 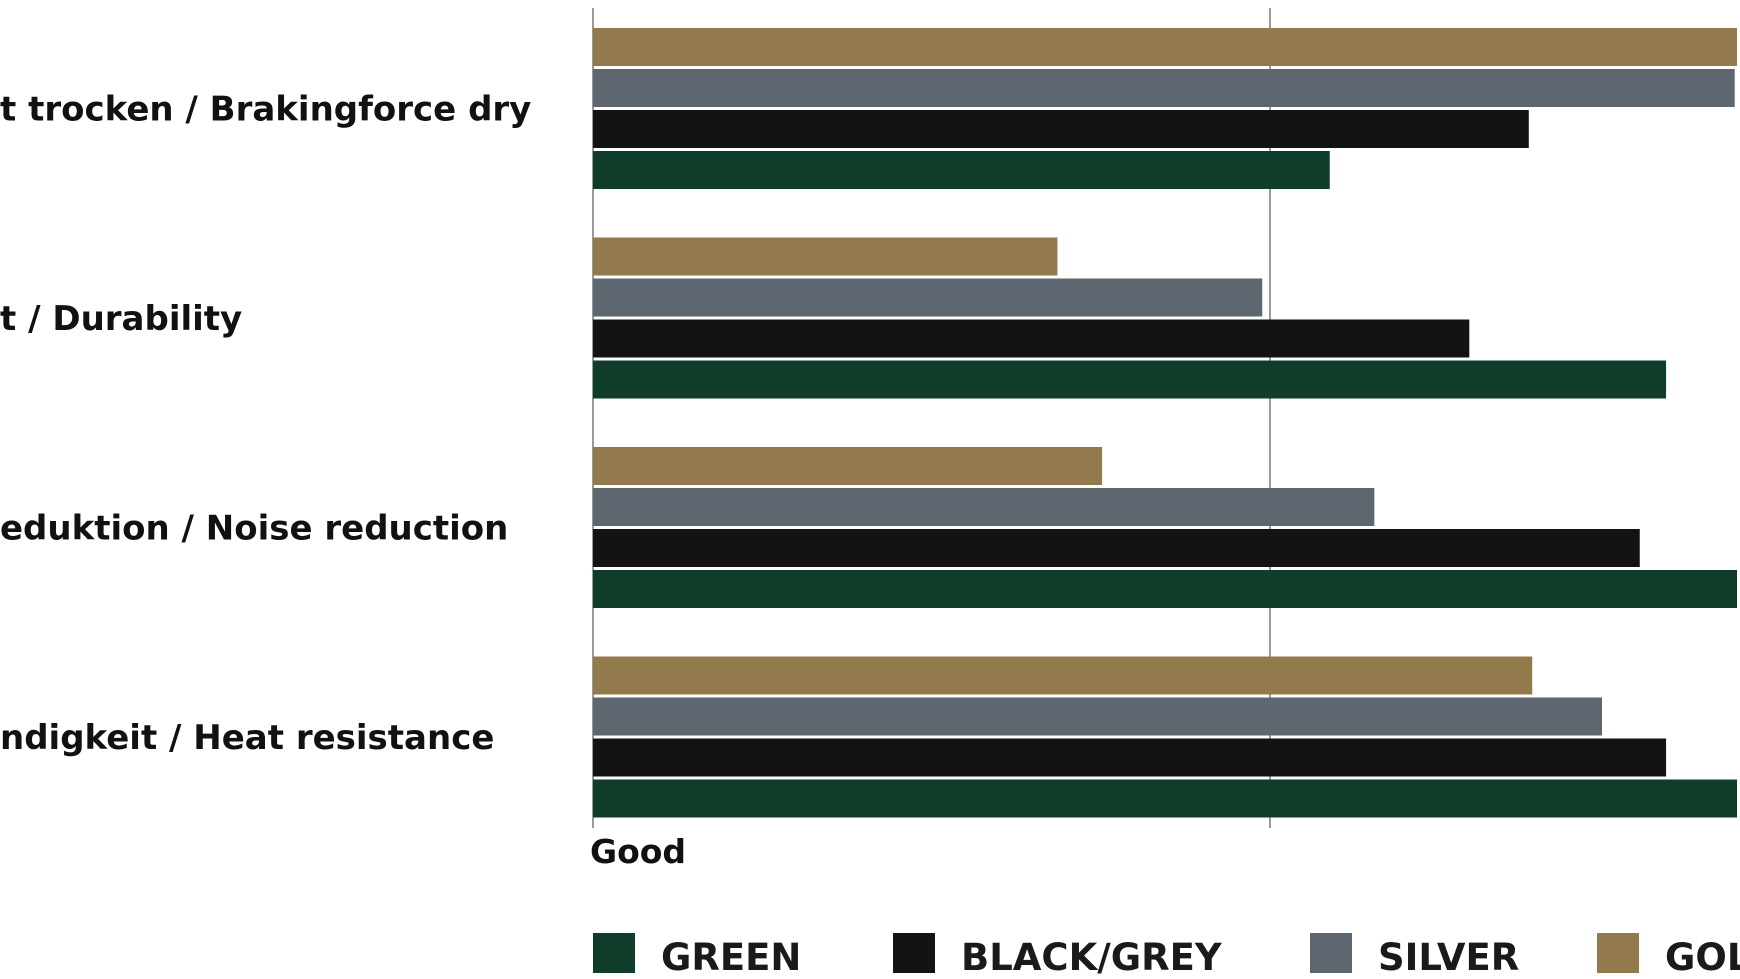 What do you see at coordinates (265, 110) in the screenshot?
I see `category-label-1: t trocken / Brakingforce dry` at bounding box center [265, 110].